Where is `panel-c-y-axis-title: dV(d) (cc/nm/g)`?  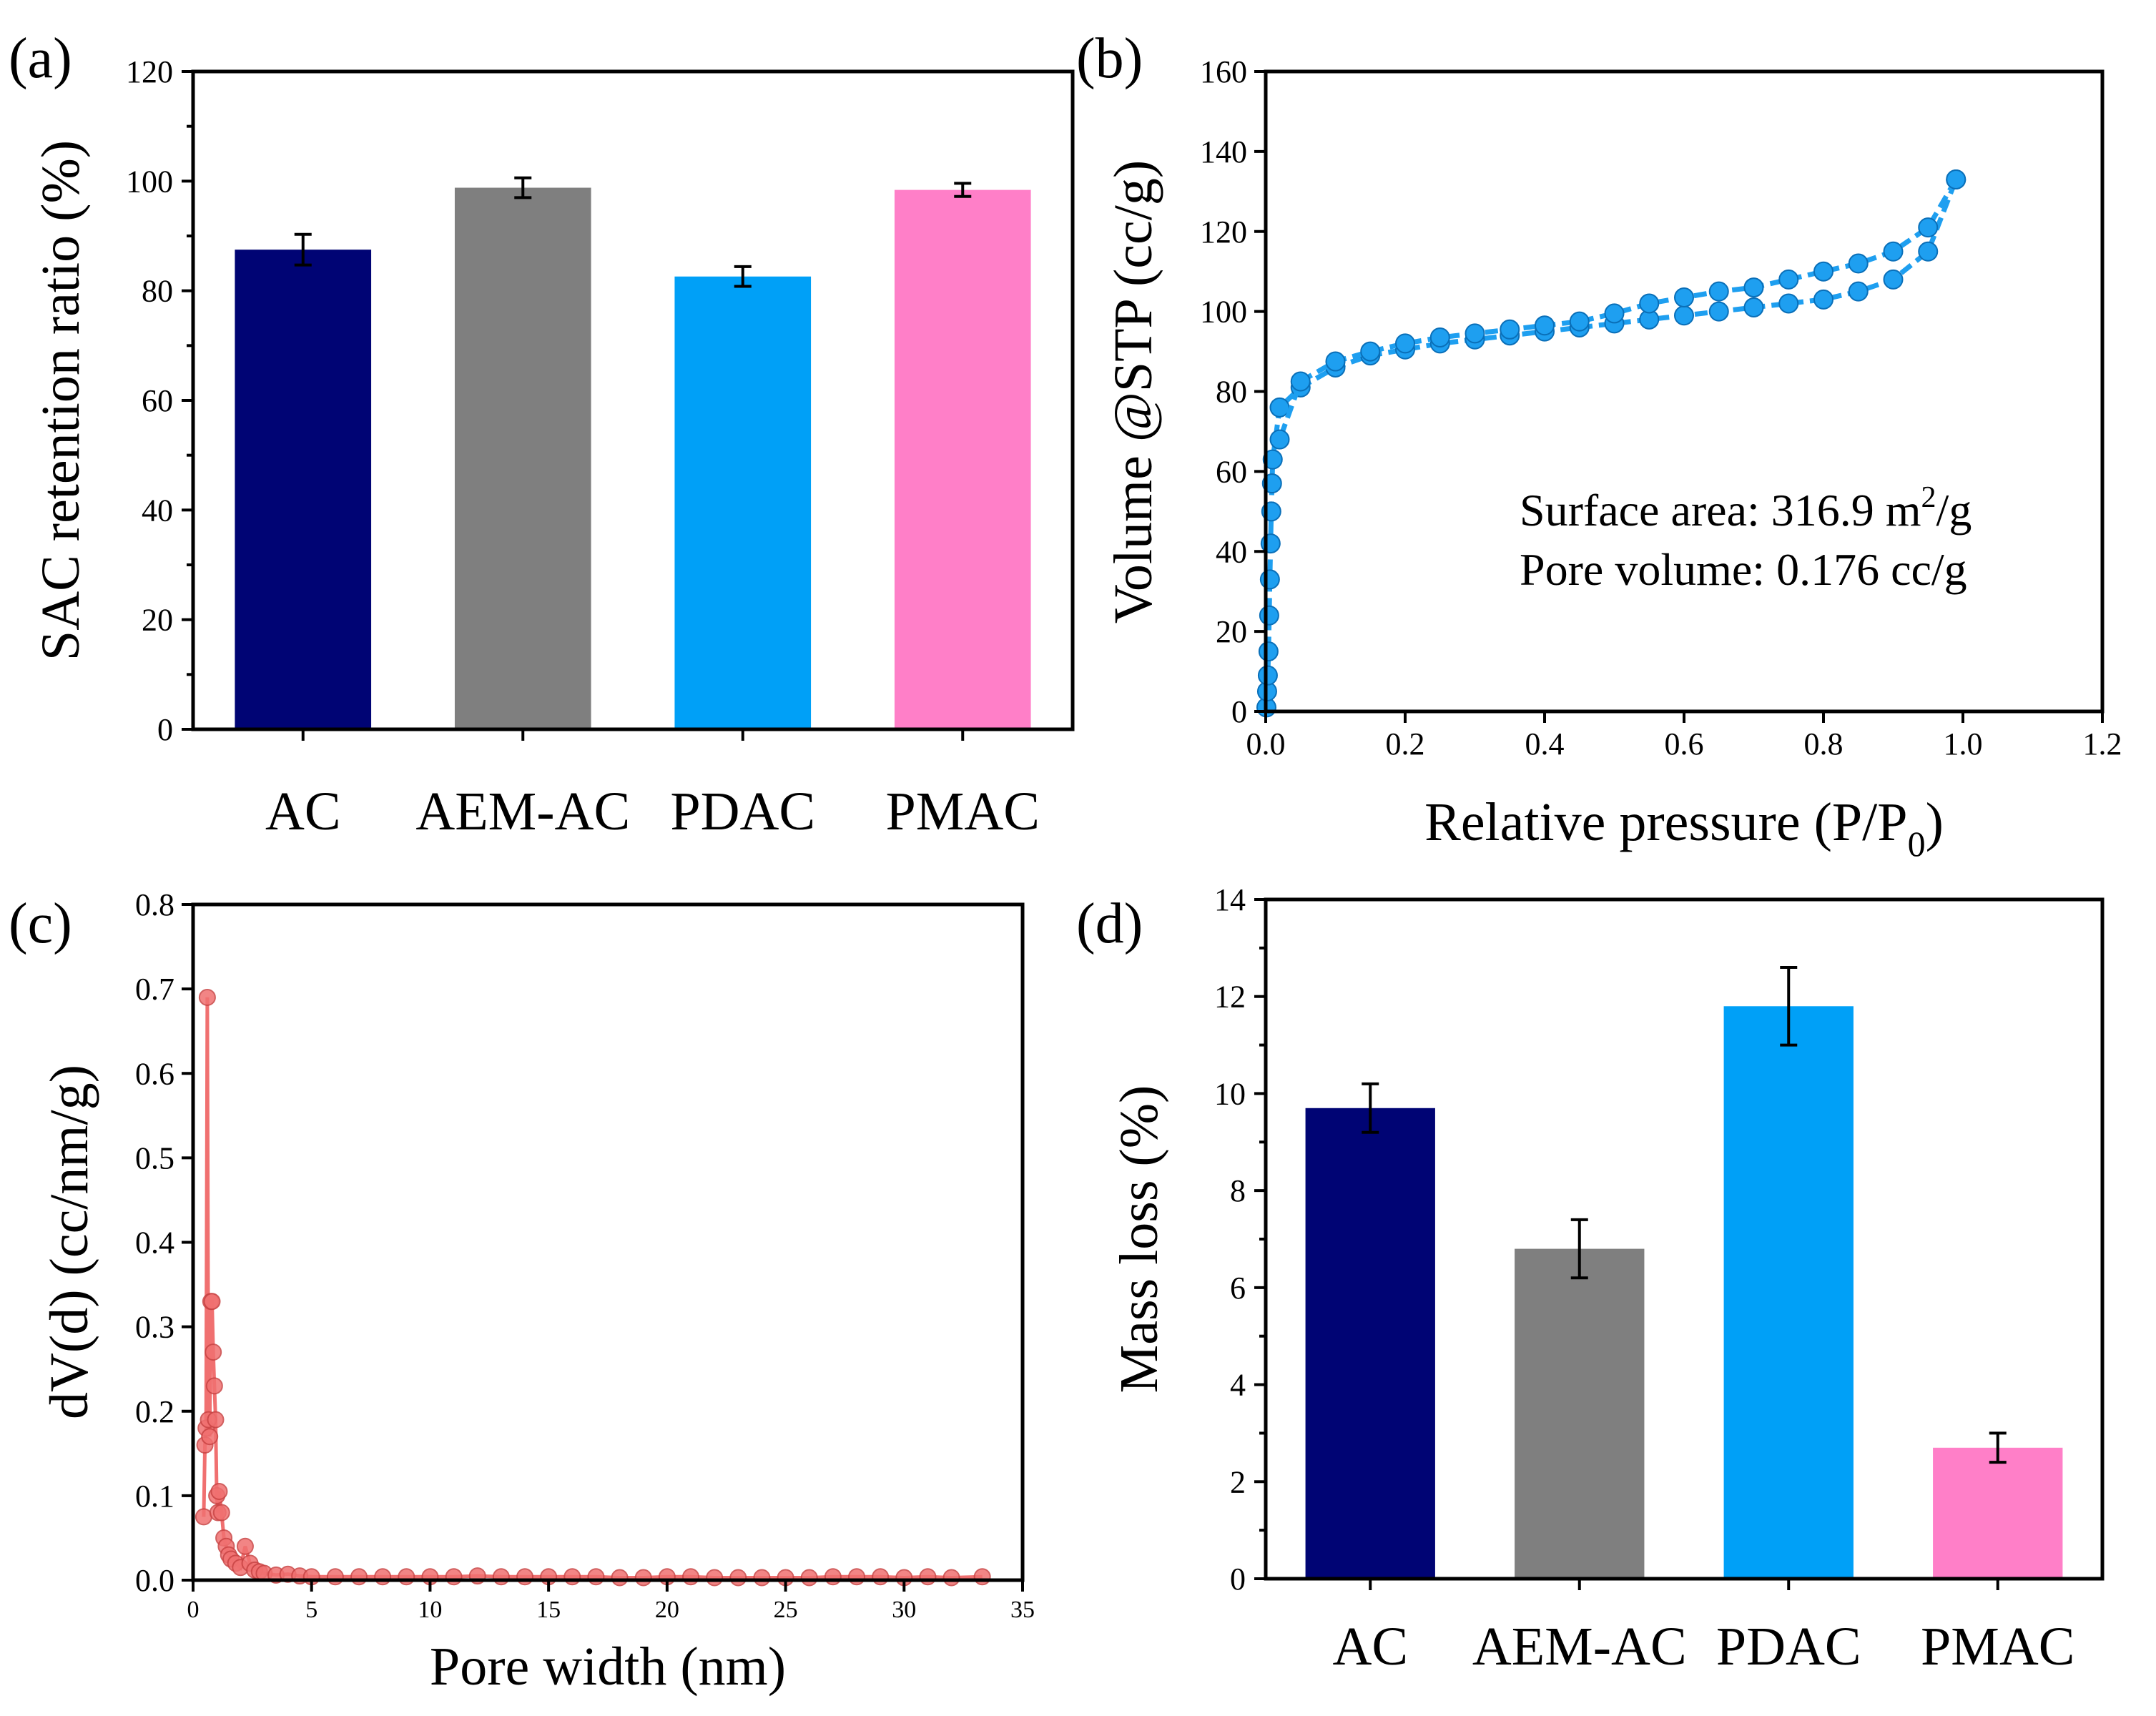
panel-c-y-axis-title: dV(d) (cc/nm/g) is located at coordinates (69, 1242).